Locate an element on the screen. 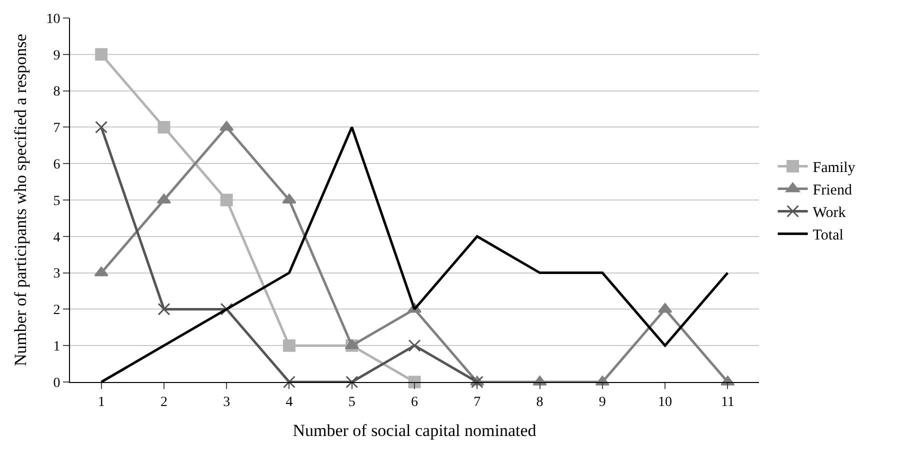  x-tick-label: 3 is located at coordinates (226, 402).